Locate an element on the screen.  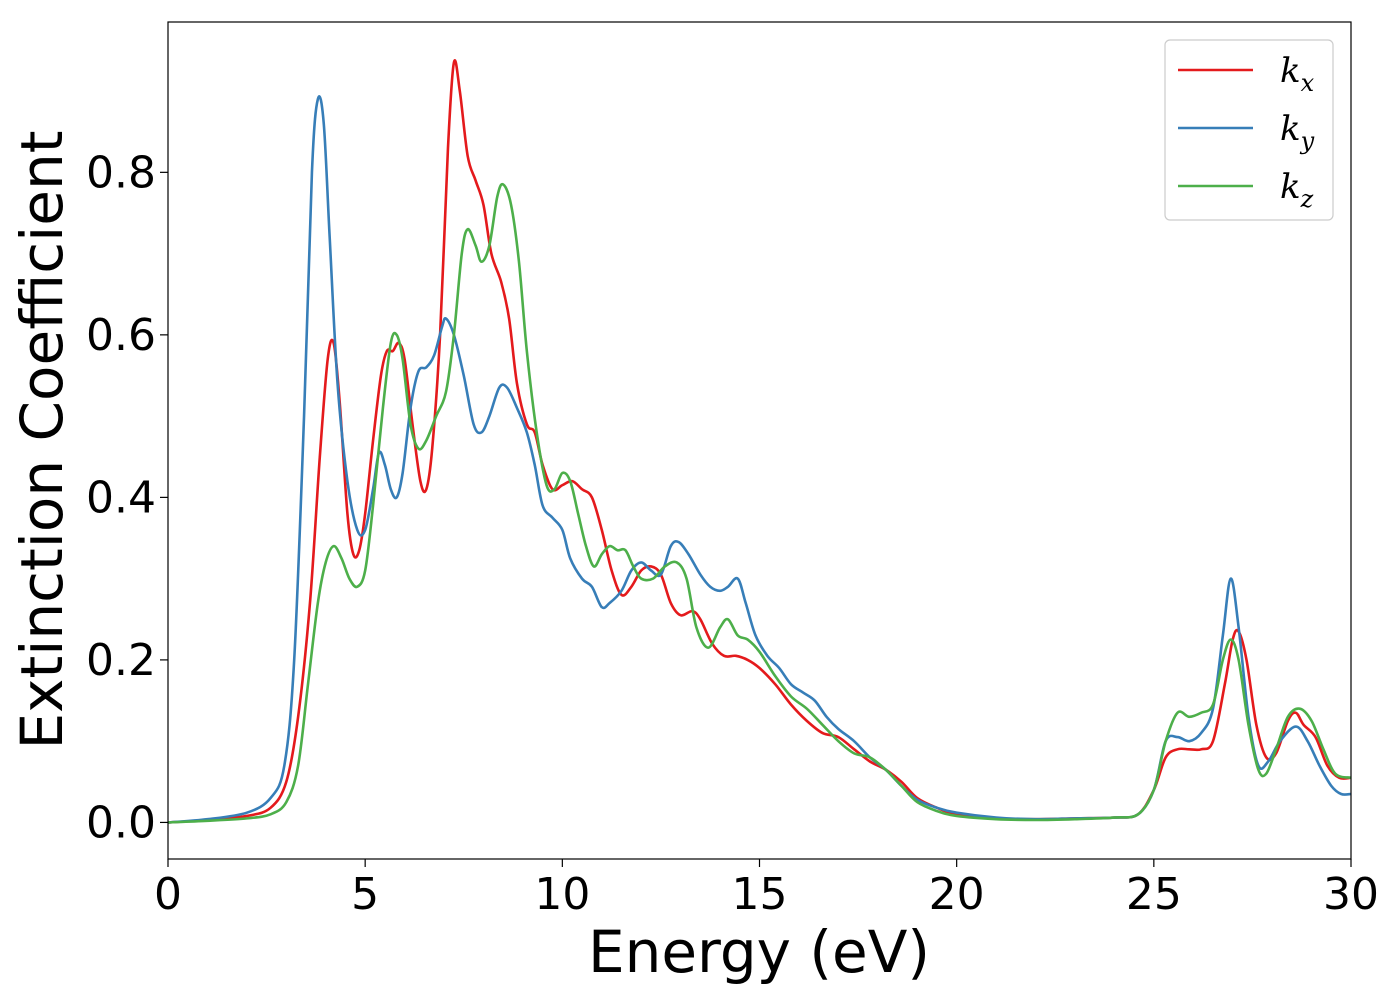
y-axis-label: Extinction Coefficient is located at coordinates (42, 440).